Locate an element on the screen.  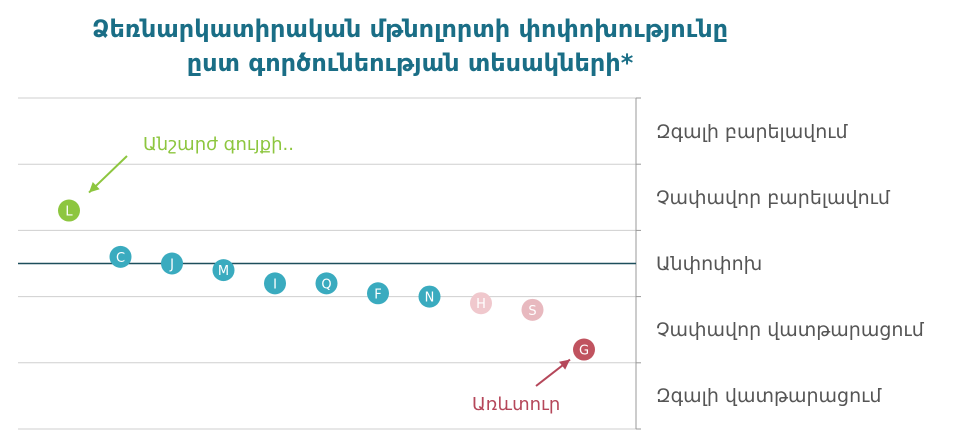
annotation-real-estate: Անշարժ գույքի.. is located at coordinates (218, 144).